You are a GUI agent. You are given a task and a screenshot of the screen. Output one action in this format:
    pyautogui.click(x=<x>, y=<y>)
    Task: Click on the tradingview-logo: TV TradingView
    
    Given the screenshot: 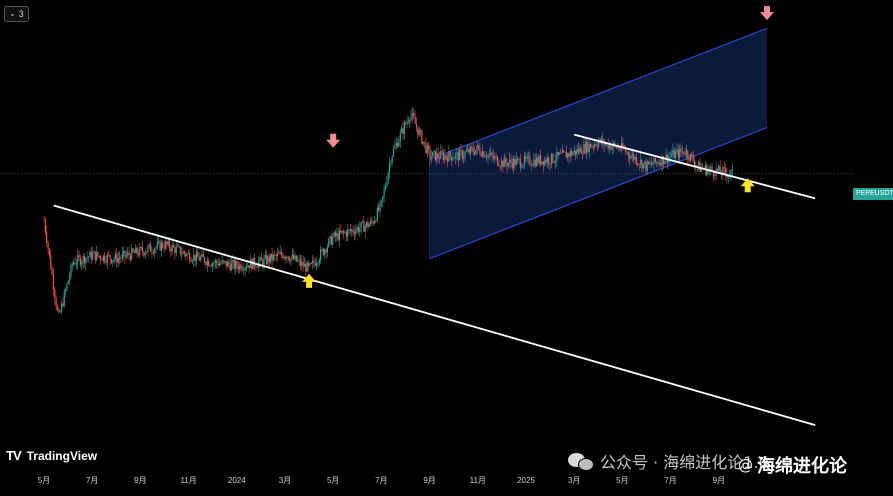 What is the action you would take?
    pyautogui.click(x=51, y=455)
    